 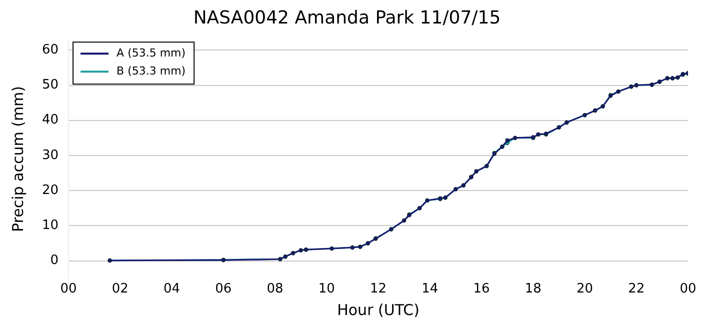 I want to click on x-tick-label: 04, so click(x=172, y=289).